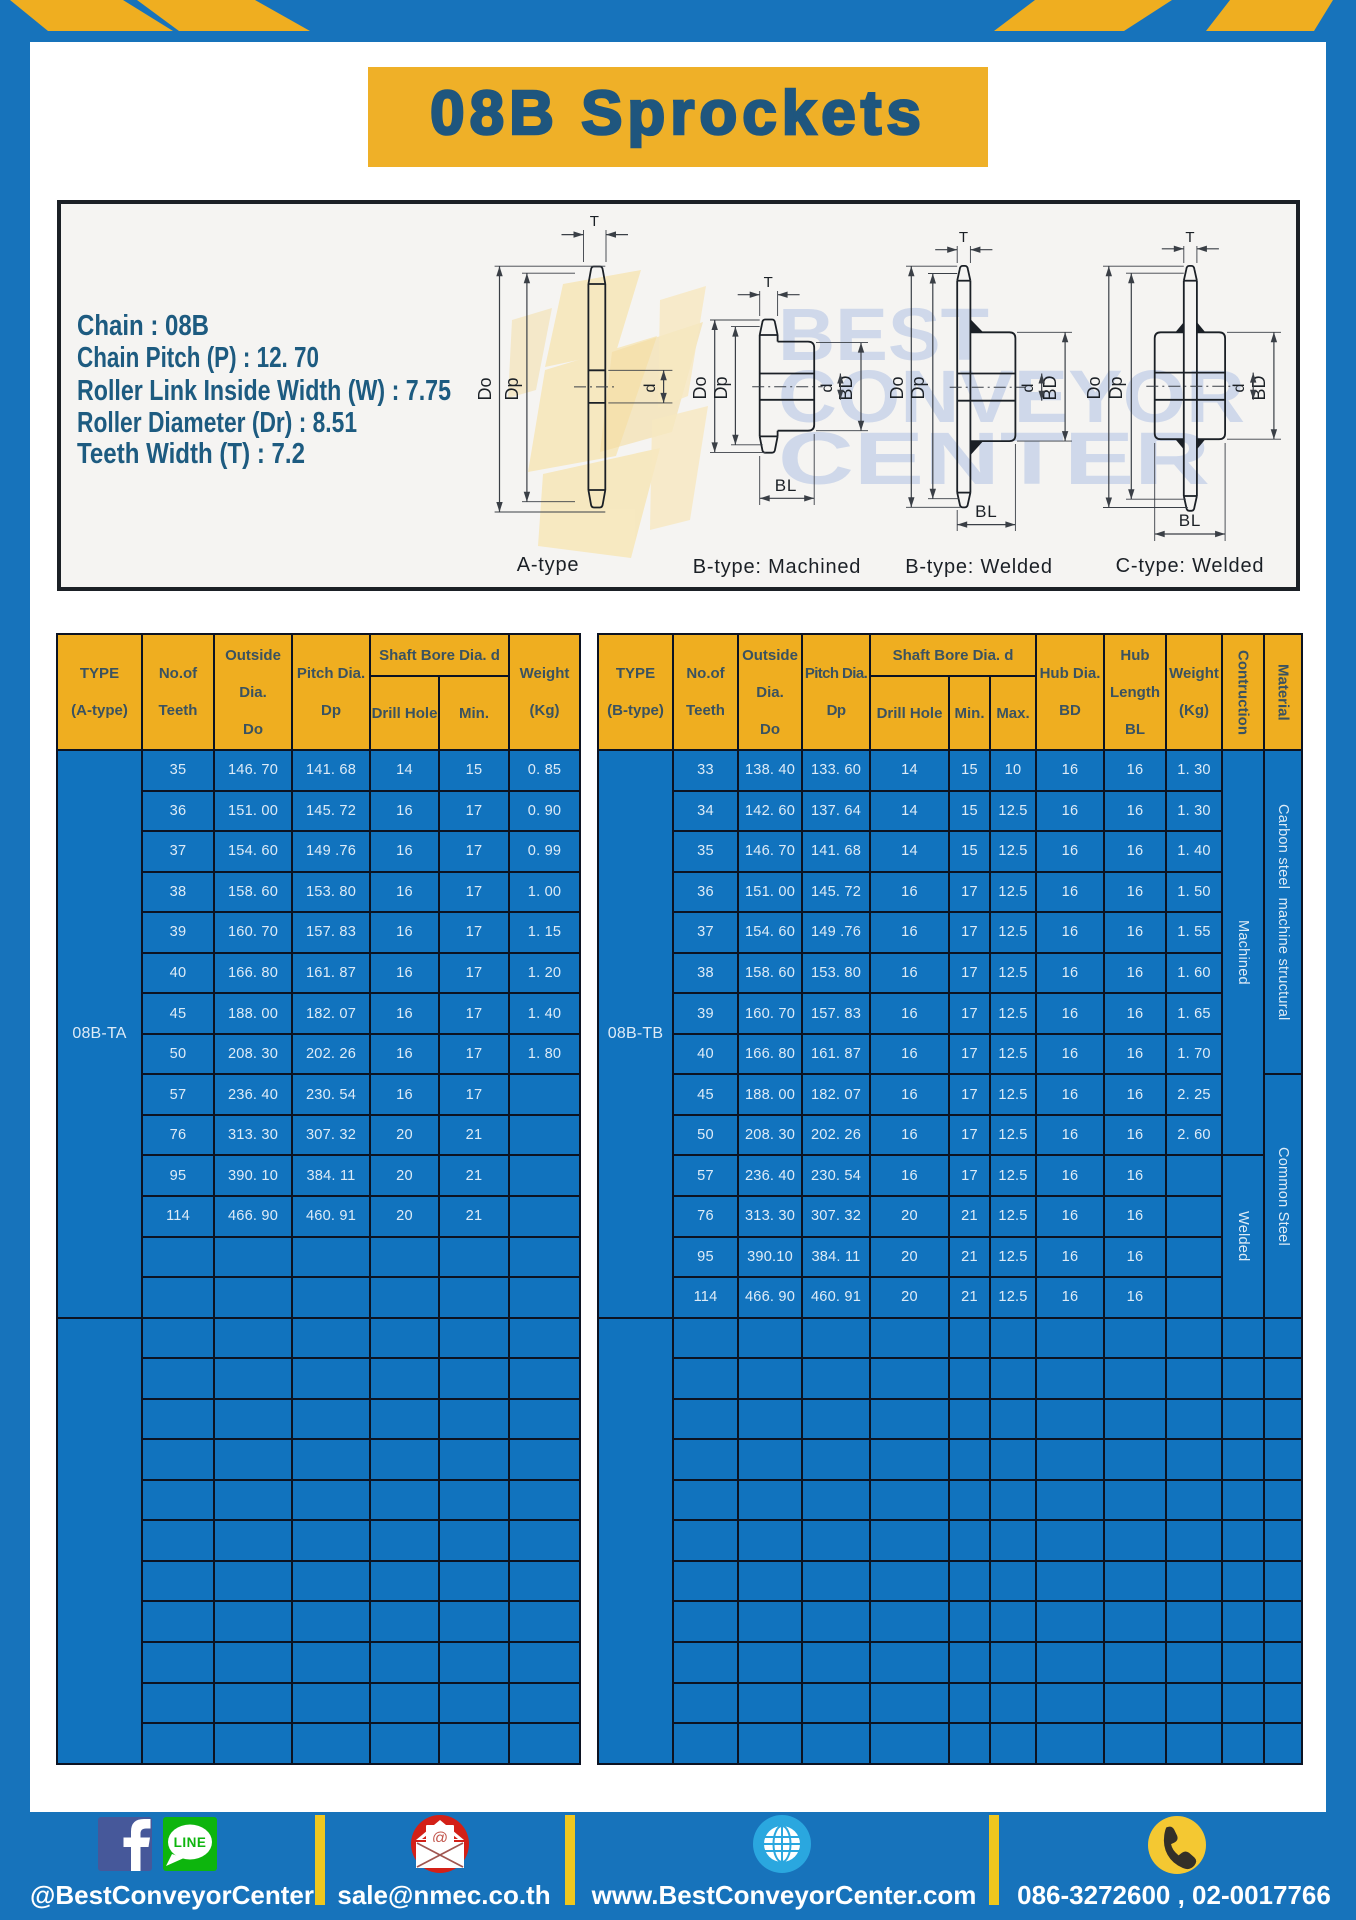 This screenshot has width=1356, height=1920. What do you see at coordinates (979, 567) in the screenshot?
I see `svg-text: B-type: Welded` at bounding box center [979, 567].